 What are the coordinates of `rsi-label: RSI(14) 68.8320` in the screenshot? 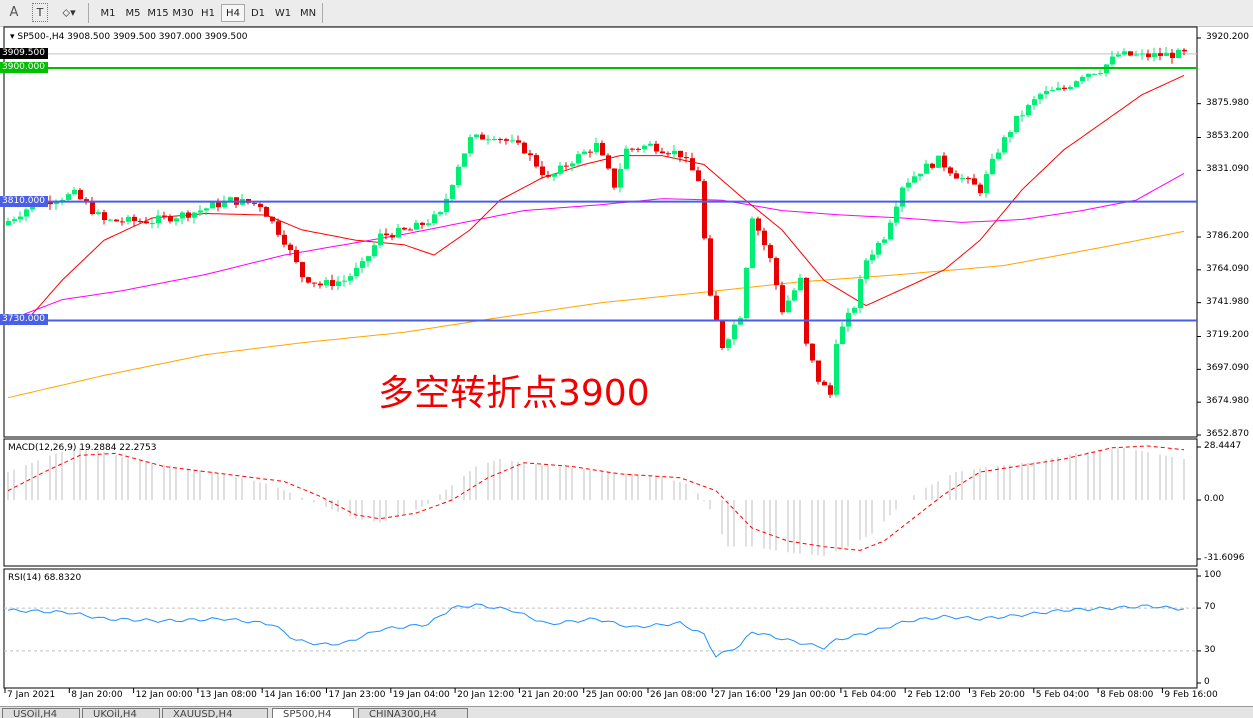 It's located at (45, 578).